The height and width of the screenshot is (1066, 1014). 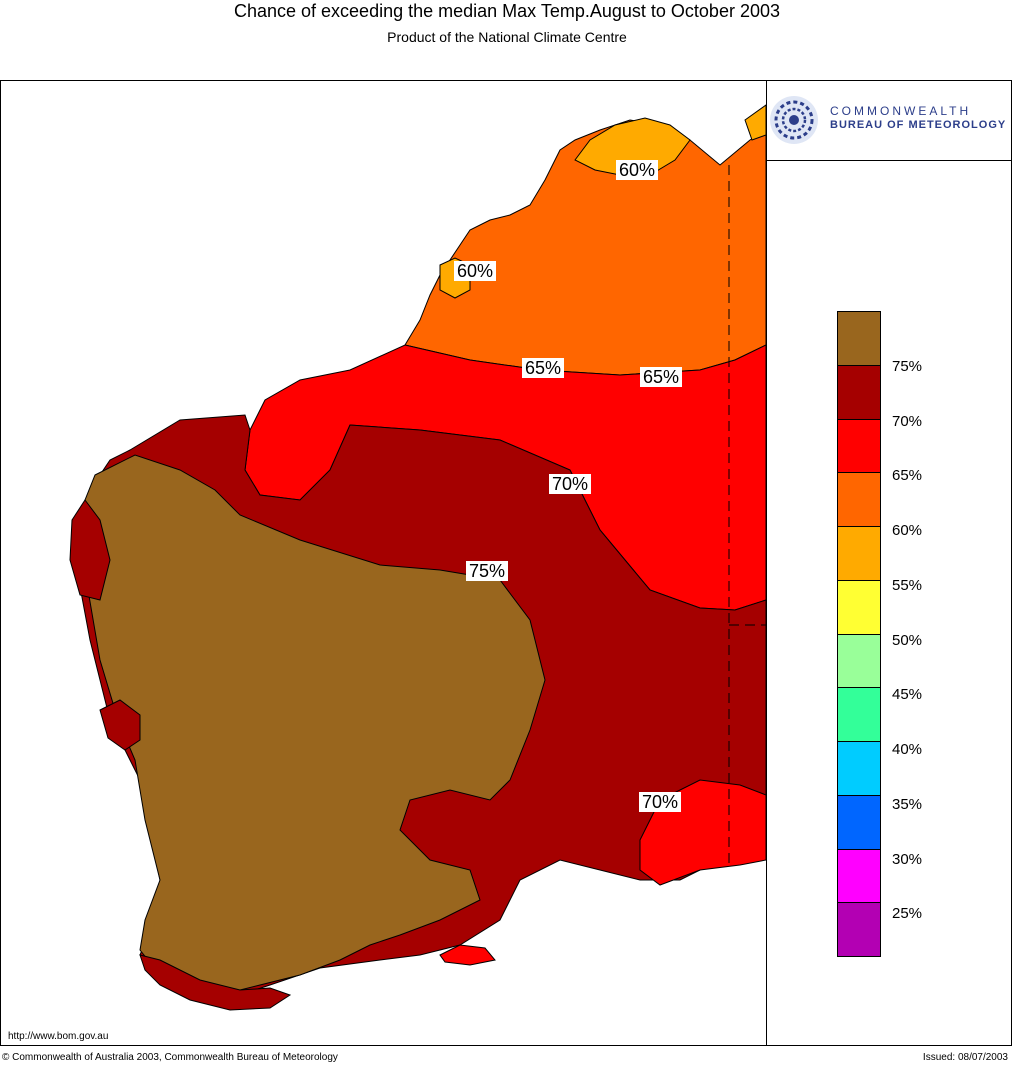 I want to click on legend-label: 50%, so click(x=907, y=640).